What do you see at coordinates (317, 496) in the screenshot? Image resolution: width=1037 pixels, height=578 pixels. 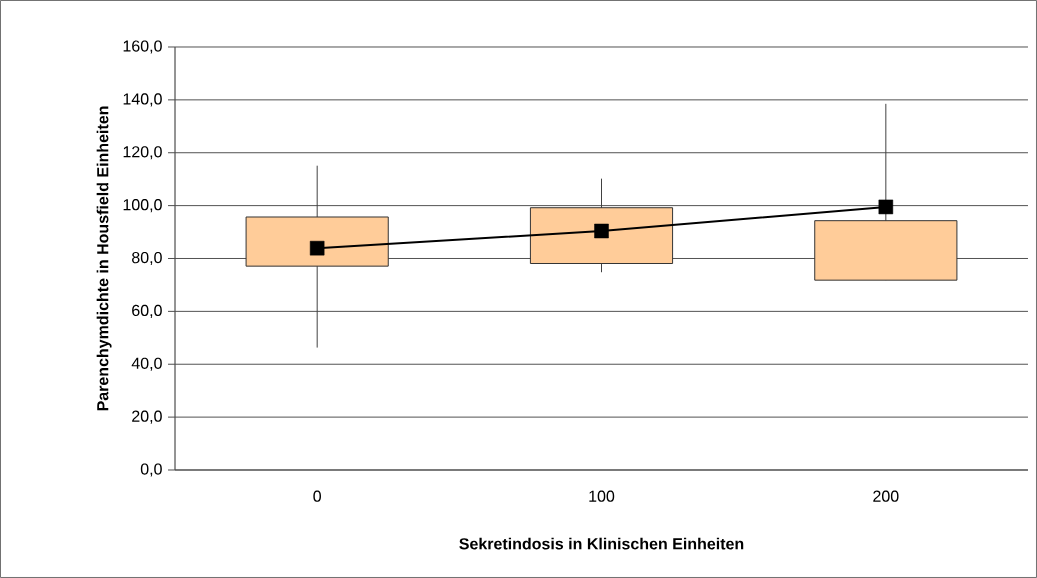 I see `x-tick-label: 0` at bounding box center [317, 496].